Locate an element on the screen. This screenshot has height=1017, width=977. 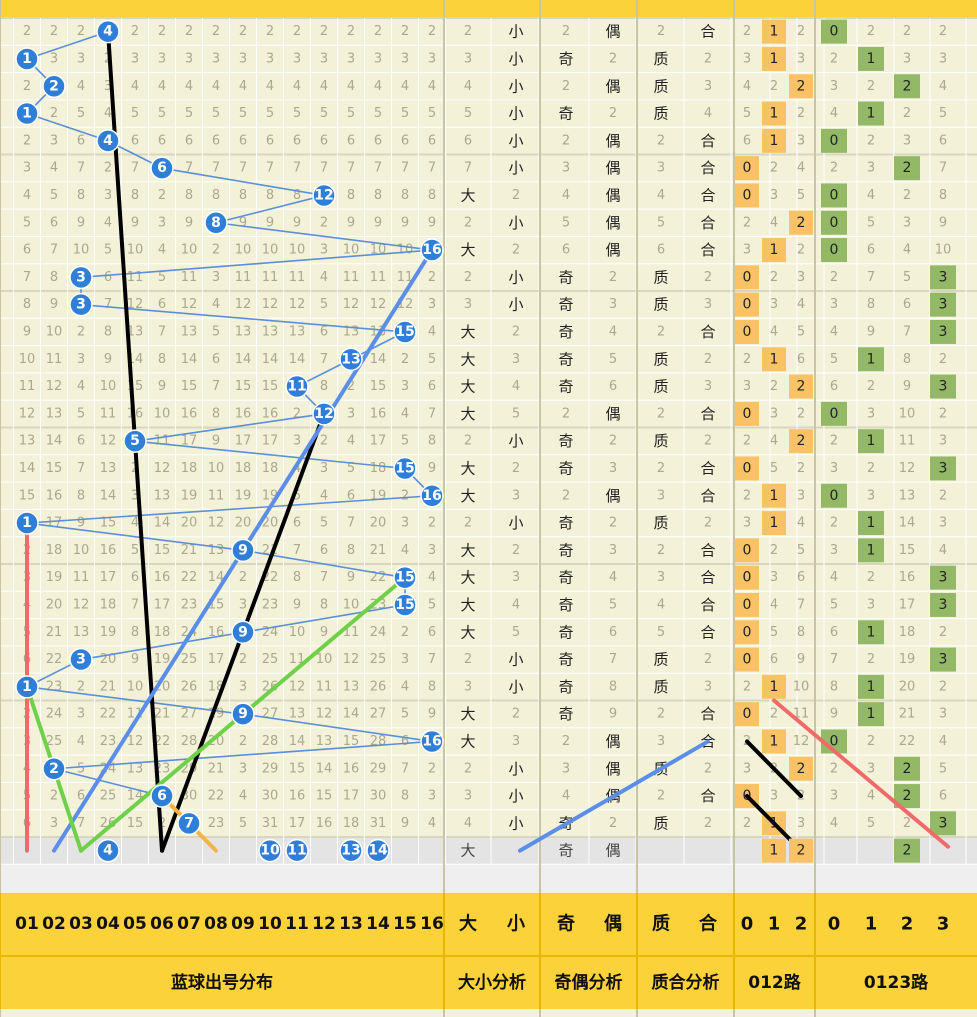
mod4-omission: 5 is located at coordinates (834, 359).